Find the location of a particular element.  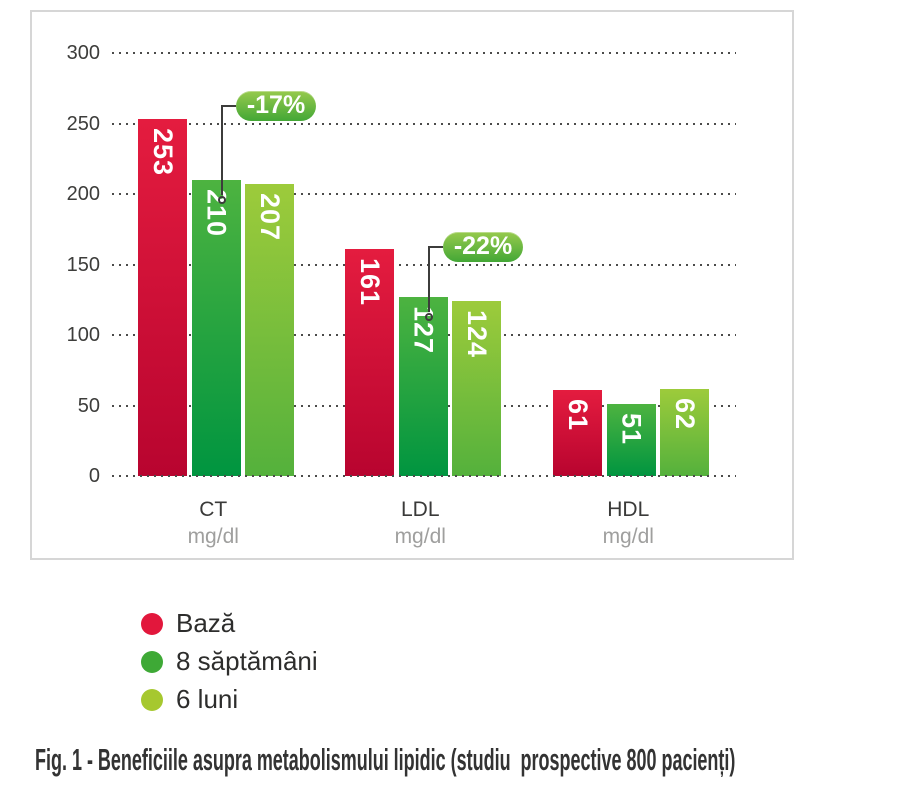

bar-hdl-series2: 62 is located at coordinates (684, 432).